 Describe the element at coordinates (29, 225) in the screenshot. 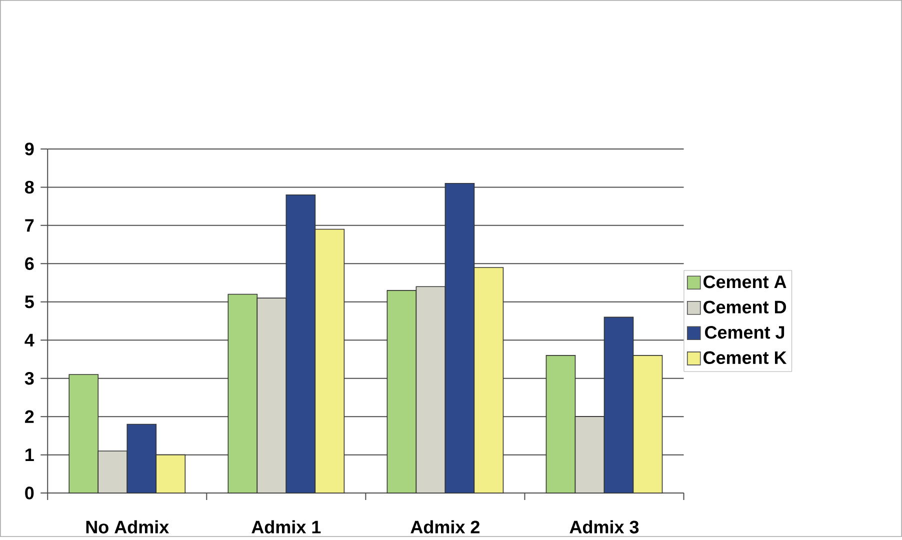

I see `y-tick-label: 7` at that location.